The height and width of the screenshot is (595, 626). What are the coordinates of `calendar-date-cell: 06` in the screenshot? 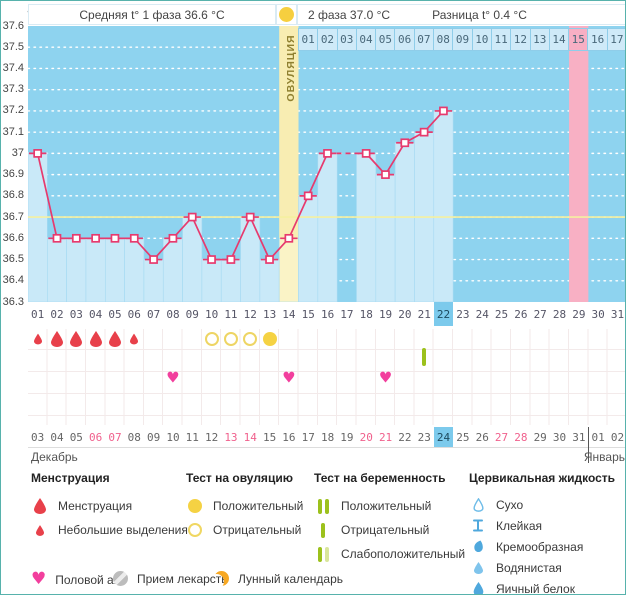 It's located at (96, 437).